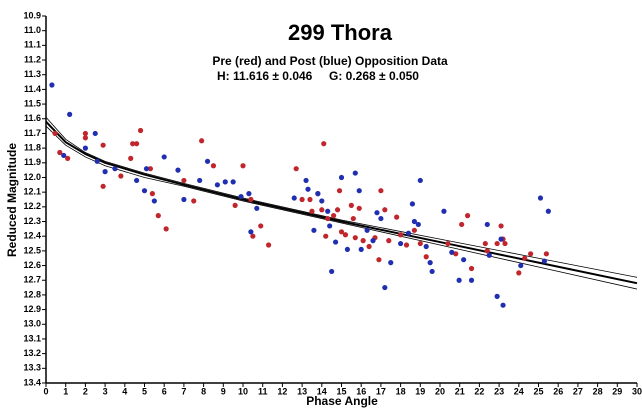  I want to click on y-tick-label: 12.5, so click(32, 250).